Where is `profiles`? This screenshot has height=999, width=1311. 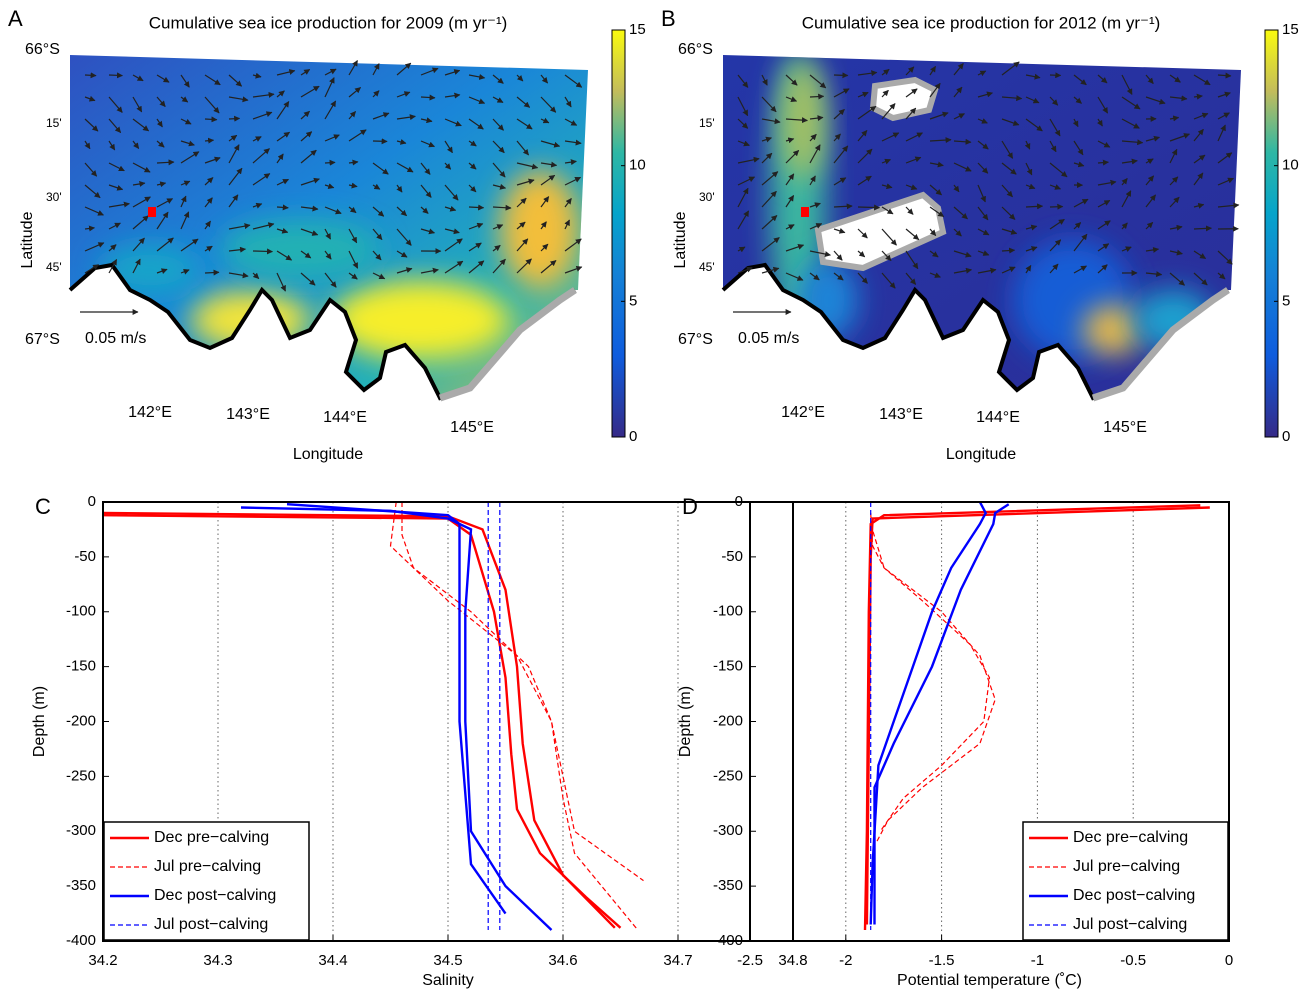 profiles is located at coordinates (1036, 716).